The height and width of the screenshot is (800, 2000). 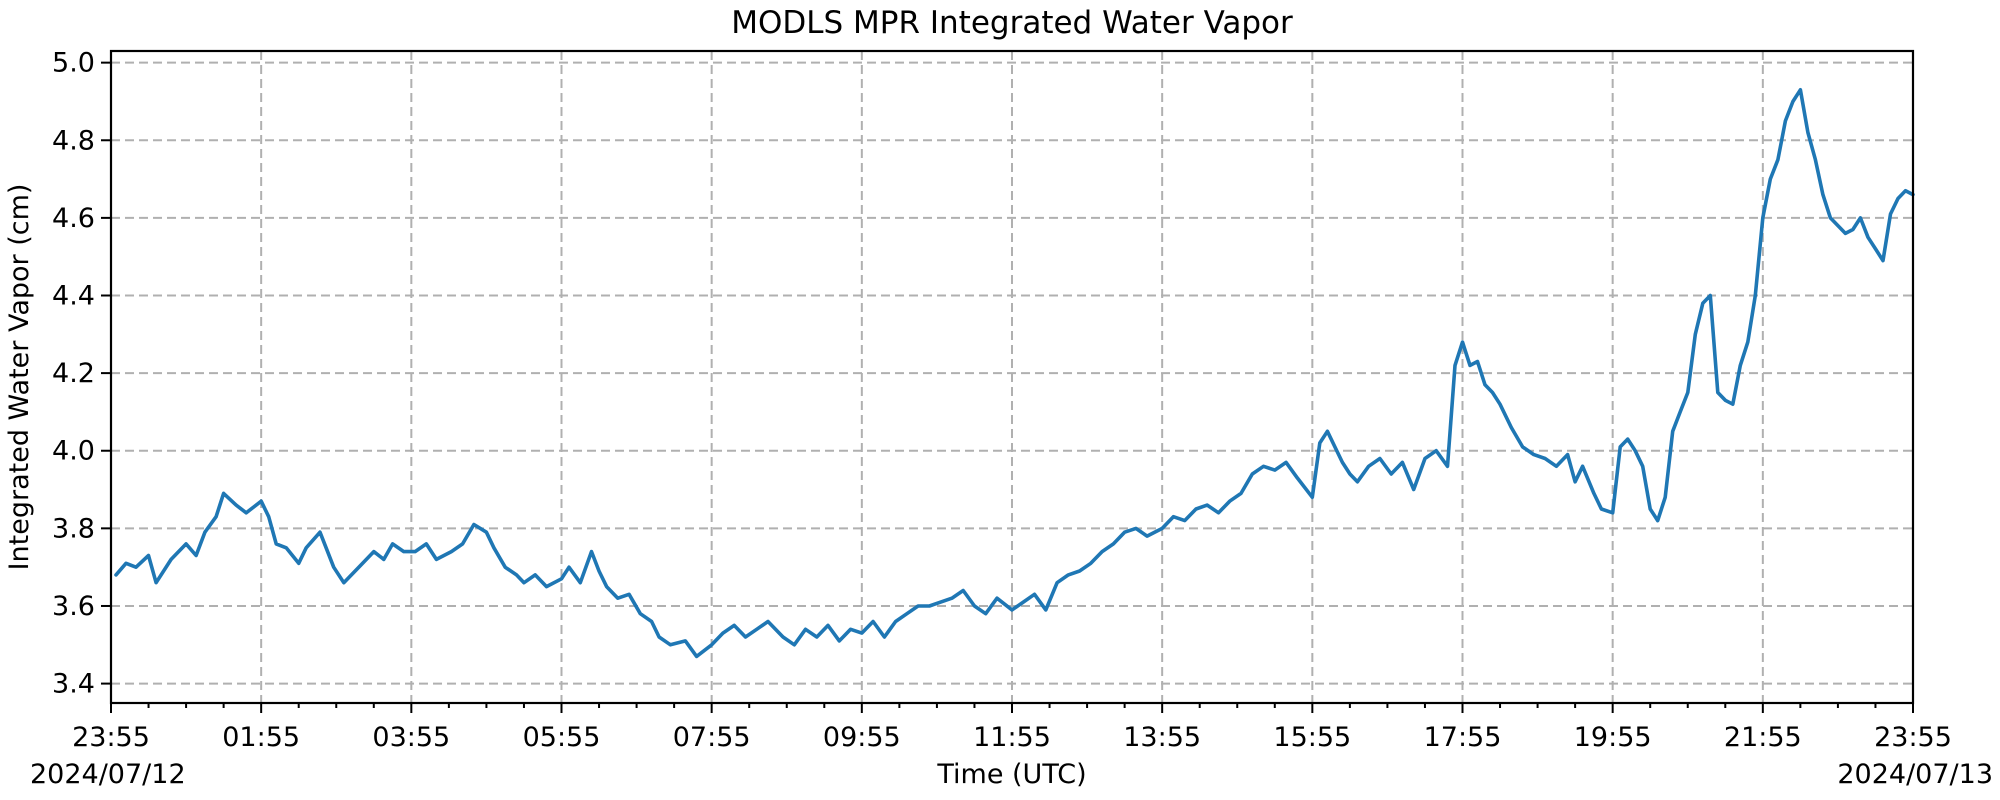 What do you see at coordinates (73, 451) in the screenshot?
I see `y-tick-label: 4.0` at bounding box center [73, 451].